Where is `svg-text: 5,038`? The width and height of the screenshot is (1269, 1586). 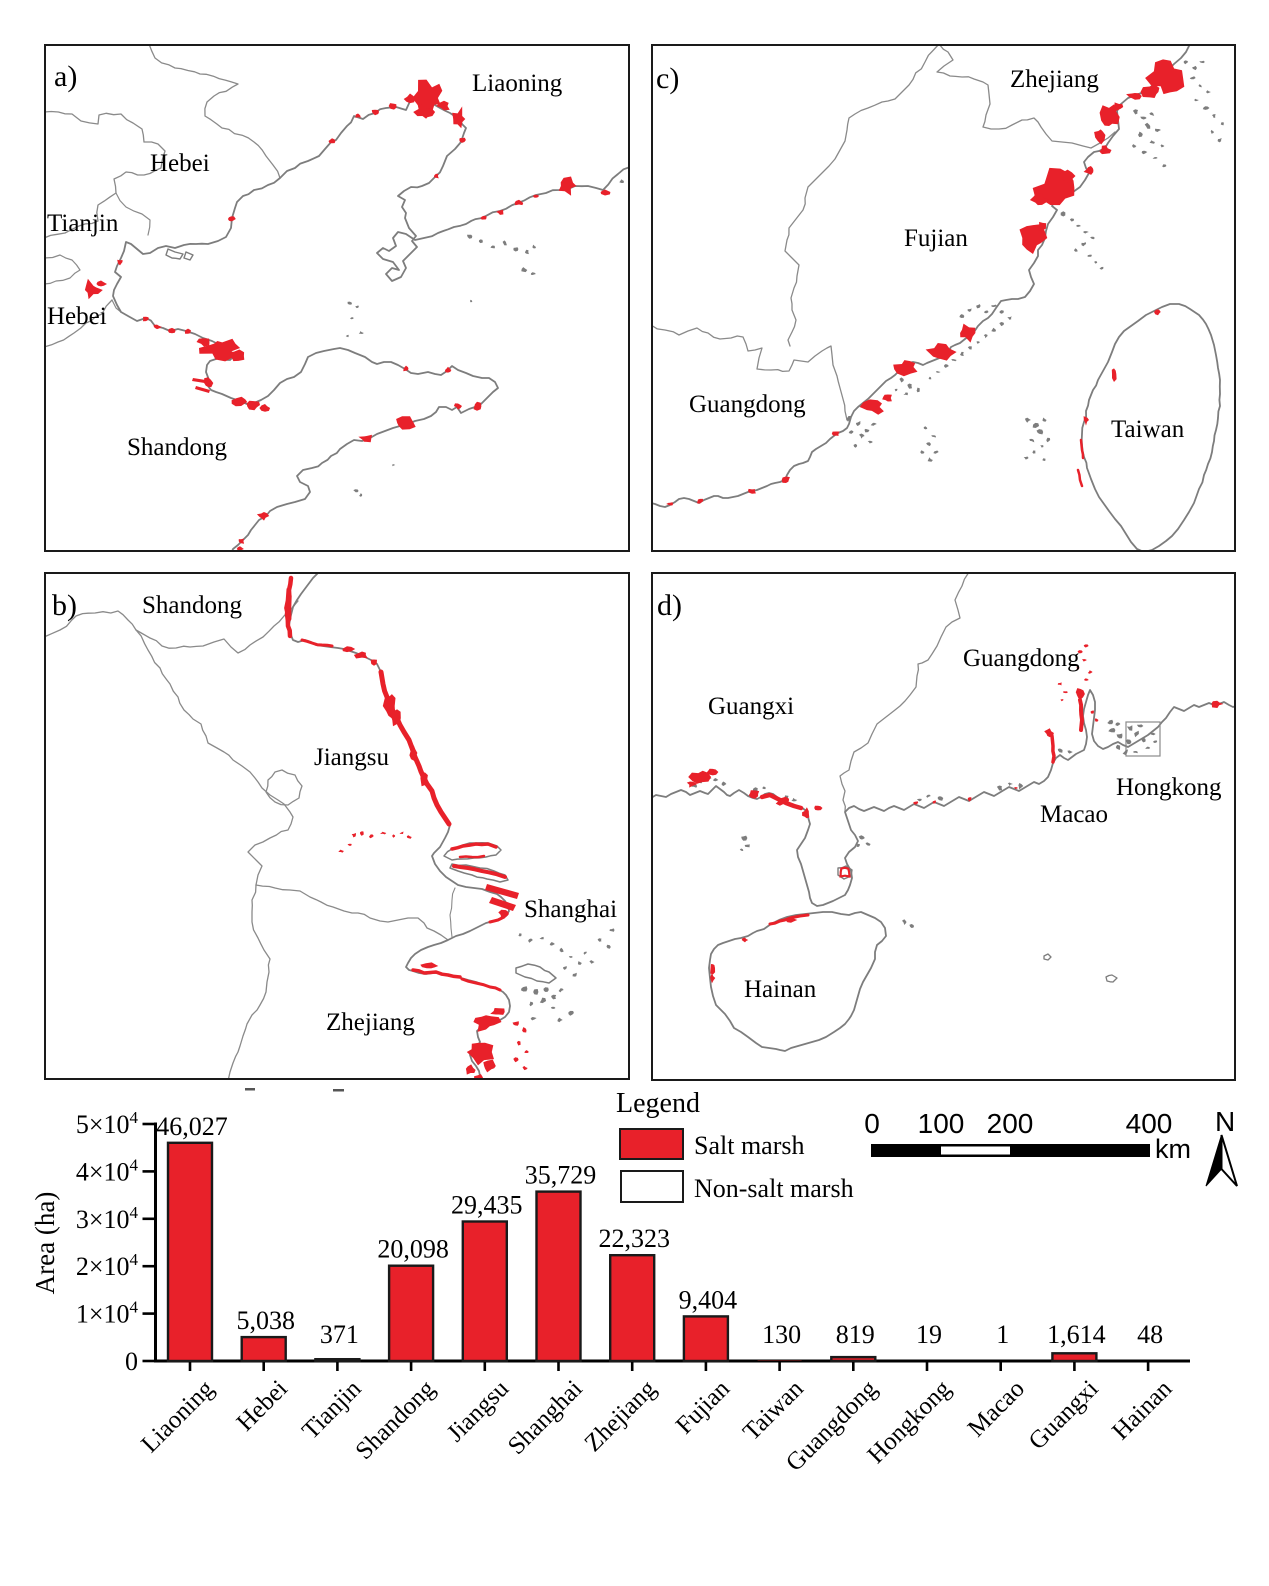
svg-text: 5,038 is located at coordinates (265, 1320).